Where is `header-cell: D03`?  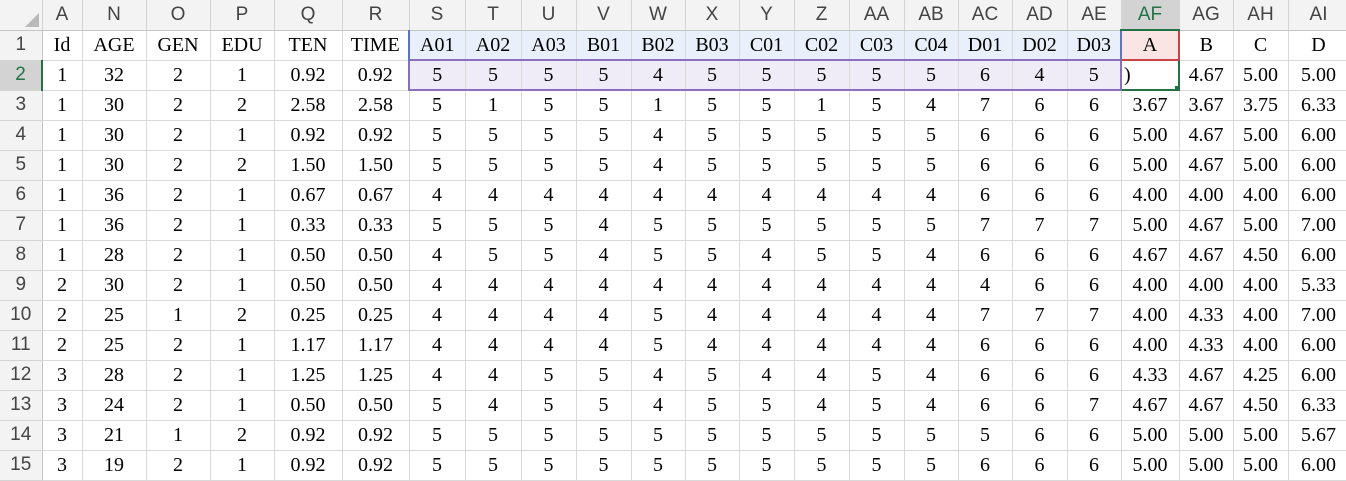
header-cell: D03 is located at coordinates (1094, 45).